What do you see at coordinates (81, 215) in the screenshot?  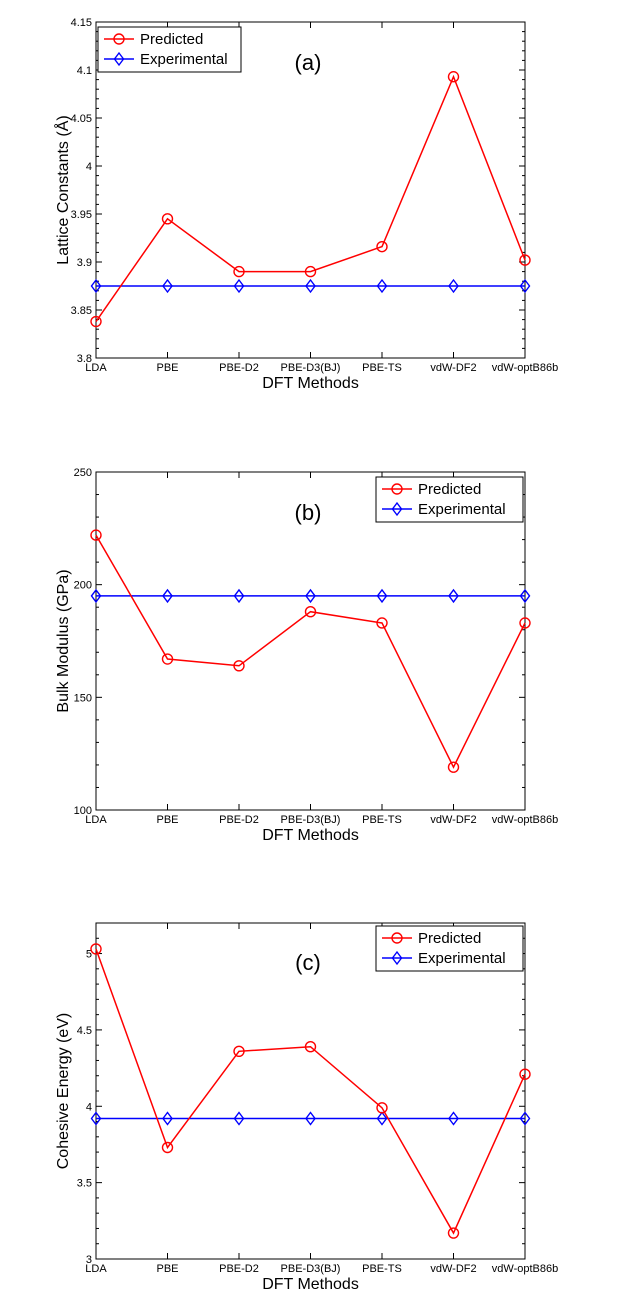 I see `y-tick-label: 3.95` at bounding box center [81, 215].